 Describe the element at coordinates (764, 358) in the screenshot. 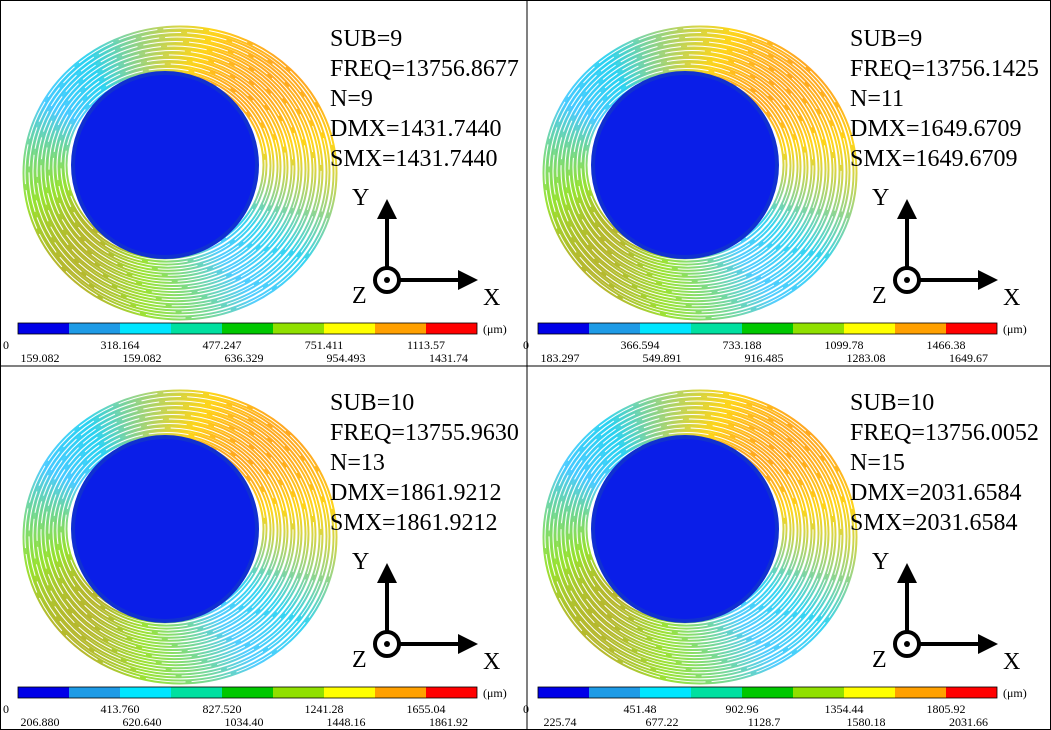

I see `colorbar-label: 916.485` at that location.